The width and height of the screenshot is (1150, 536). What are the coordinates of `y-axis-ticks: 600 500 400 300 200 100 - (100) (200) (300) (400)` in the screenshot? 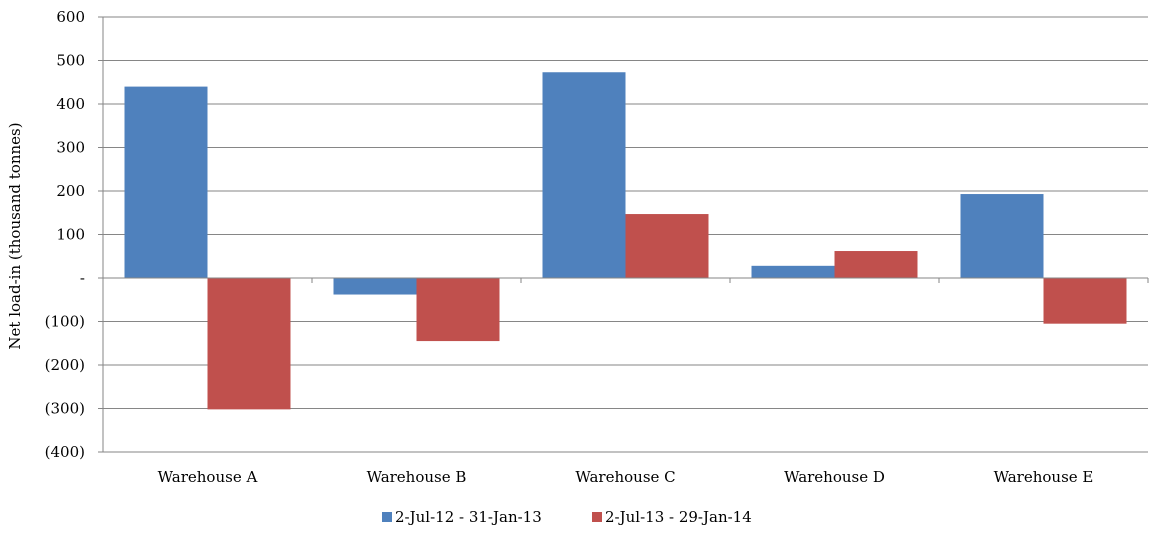 It's located at (74, 234).